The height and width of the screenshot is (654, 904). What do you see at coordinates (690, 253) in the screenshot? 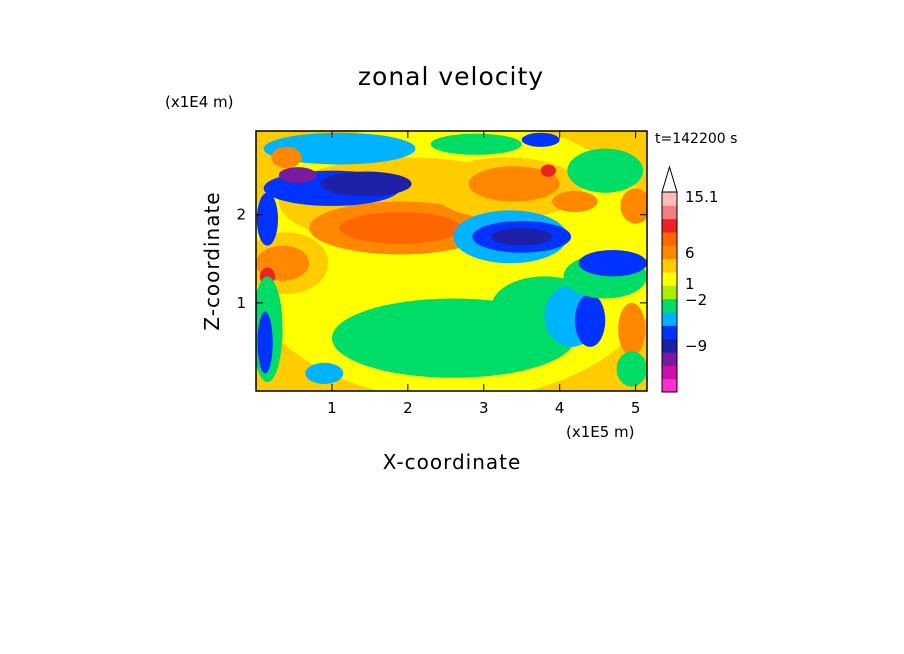
I see `colorbar-label: 6` at bounding box center [690, 253].